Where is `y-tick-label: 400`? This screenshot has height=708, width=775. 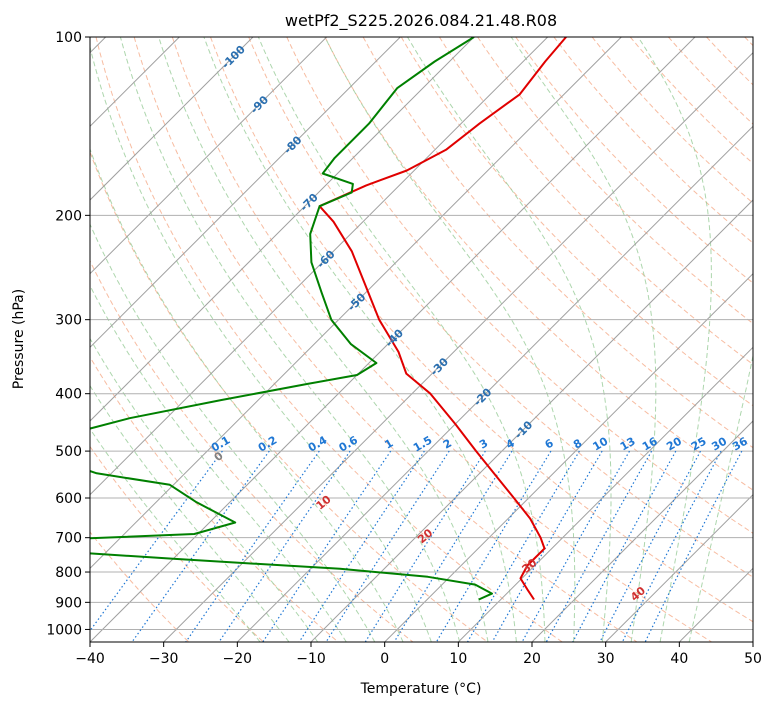
y-tick-label: 400 is located at coordinates (68, 395).